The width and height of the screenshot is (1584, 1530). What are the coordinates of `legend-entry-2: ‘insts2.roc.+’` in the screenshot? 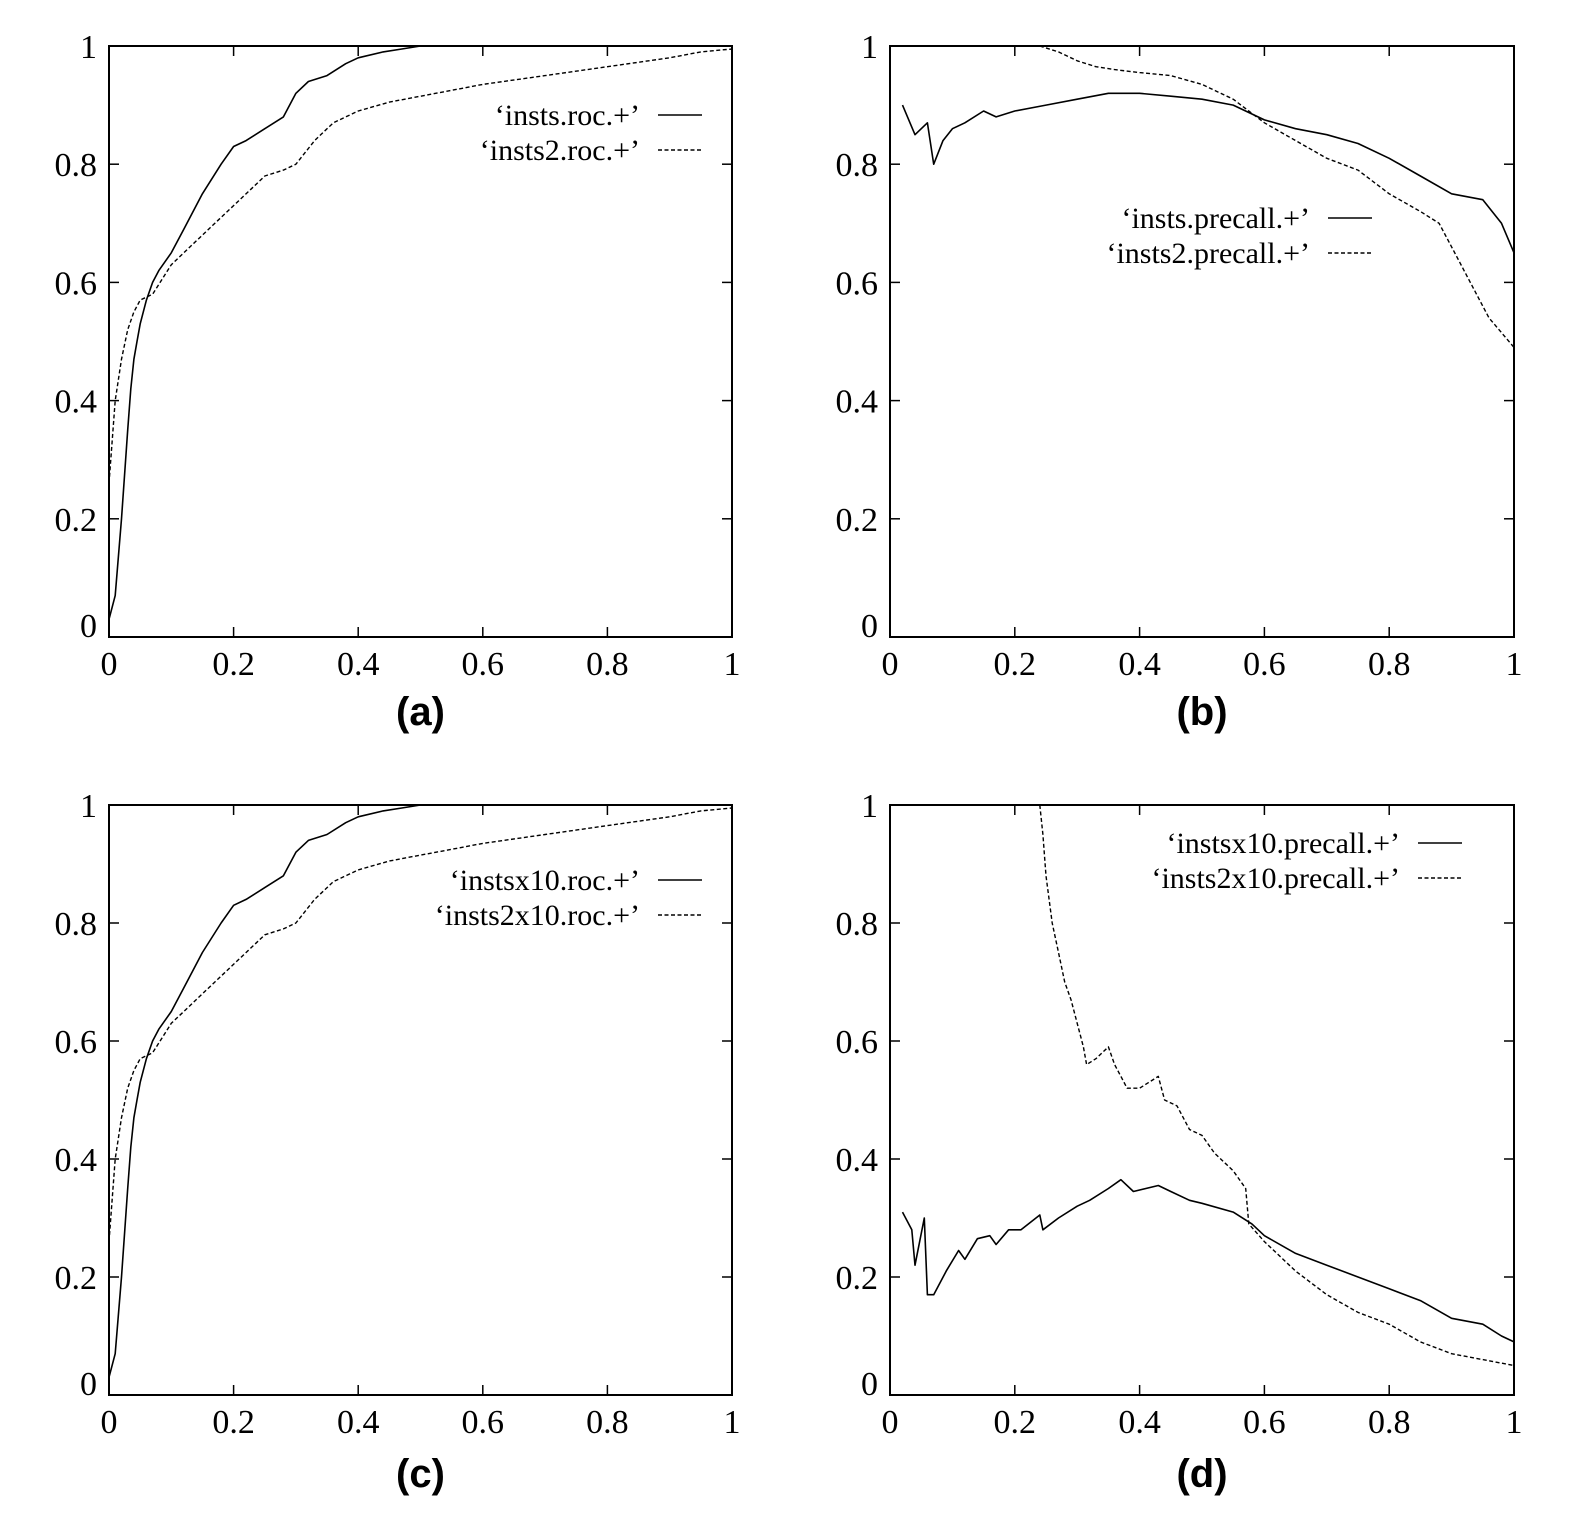 It's located at (560, 150).